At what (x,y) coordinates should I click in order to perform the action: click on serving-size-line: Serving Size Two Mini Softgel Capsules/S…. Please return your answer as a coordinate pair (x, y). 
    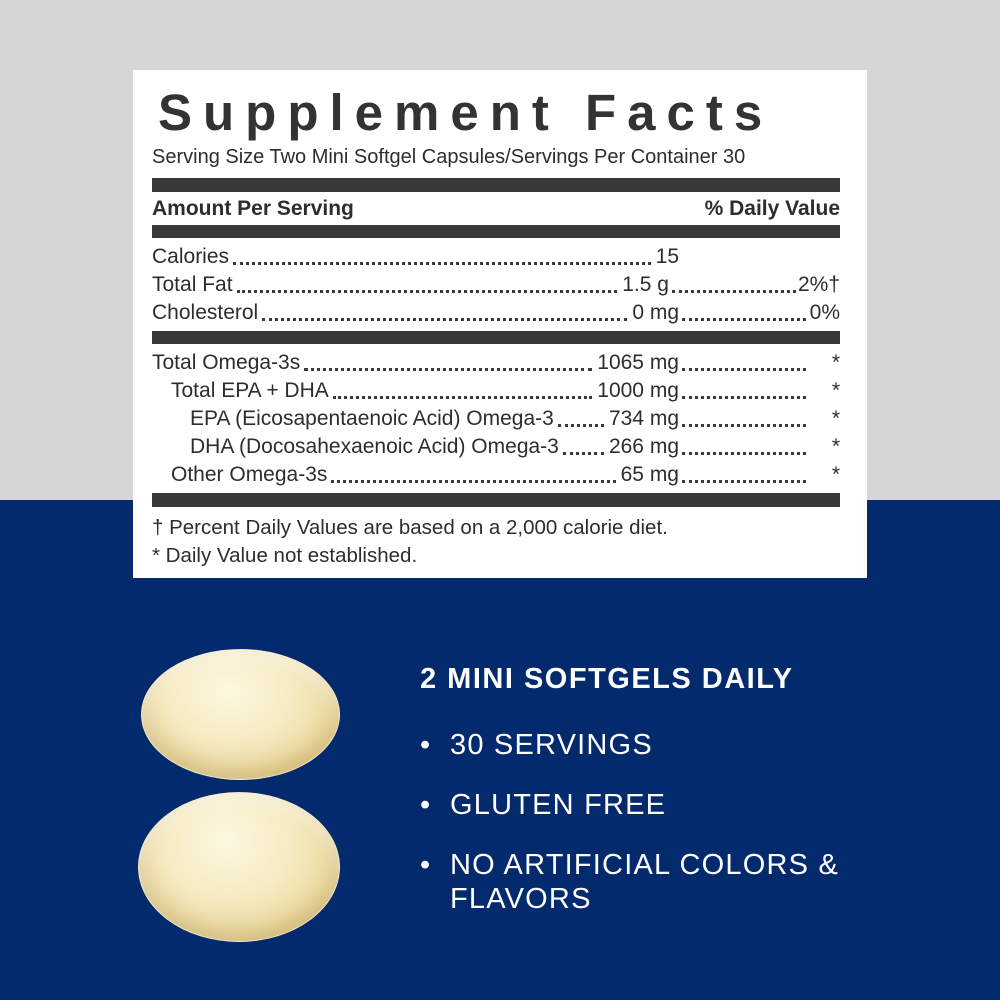
    Looking at the image, I should click on (449, 157).